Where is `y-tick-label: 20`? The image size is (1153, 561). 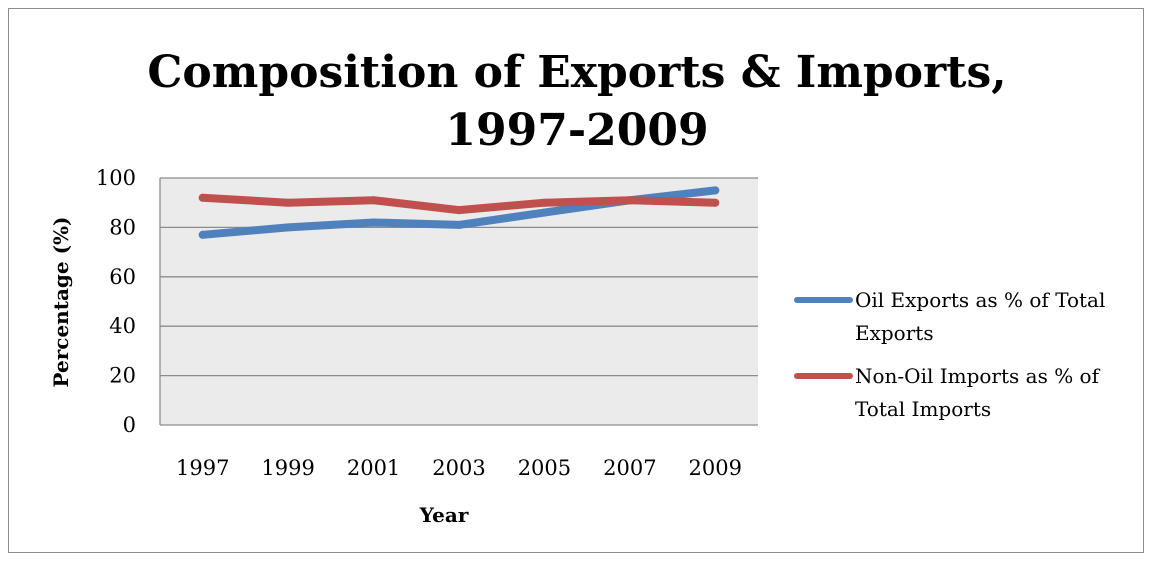
y-tick-label: 20 is located at coordinates (122, 376).